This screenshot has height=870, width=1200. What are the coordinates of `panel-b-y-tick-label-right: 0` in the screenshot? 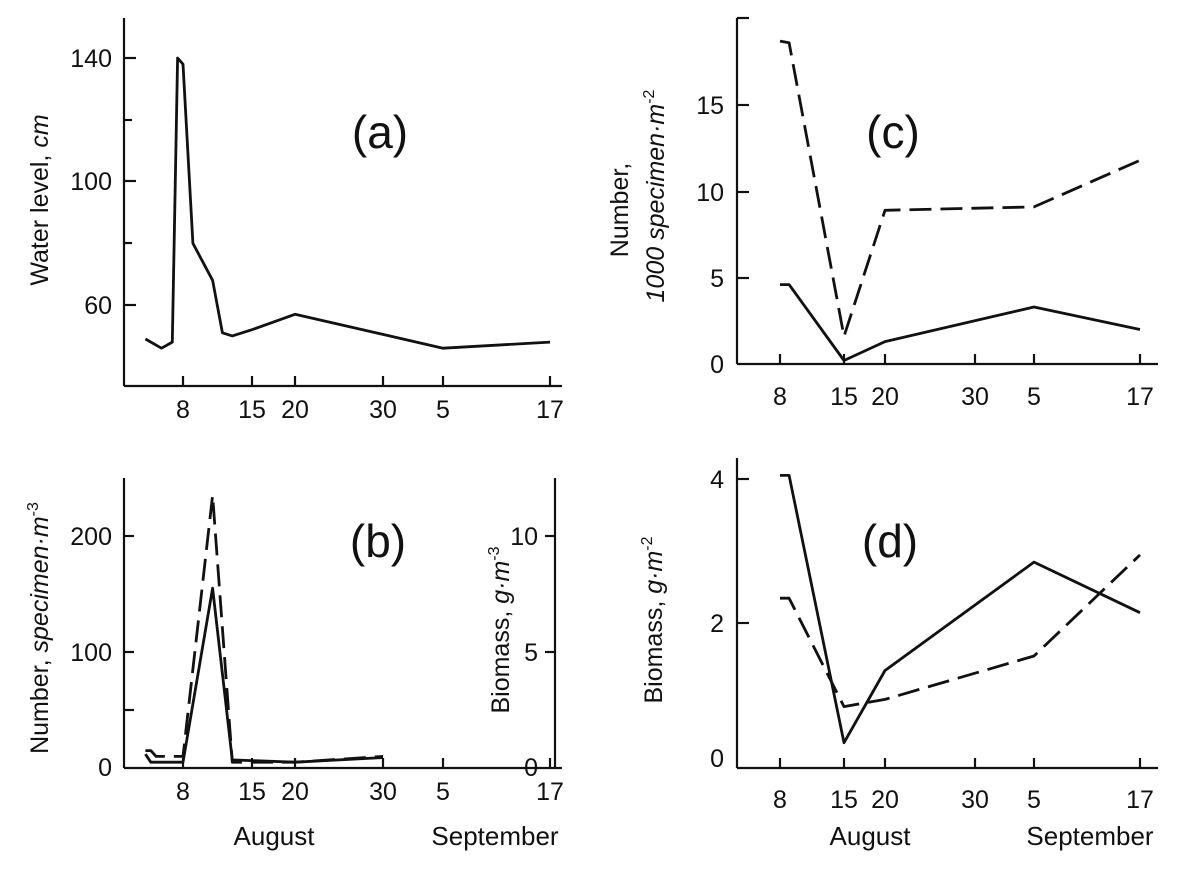 It's located at (531, 768).